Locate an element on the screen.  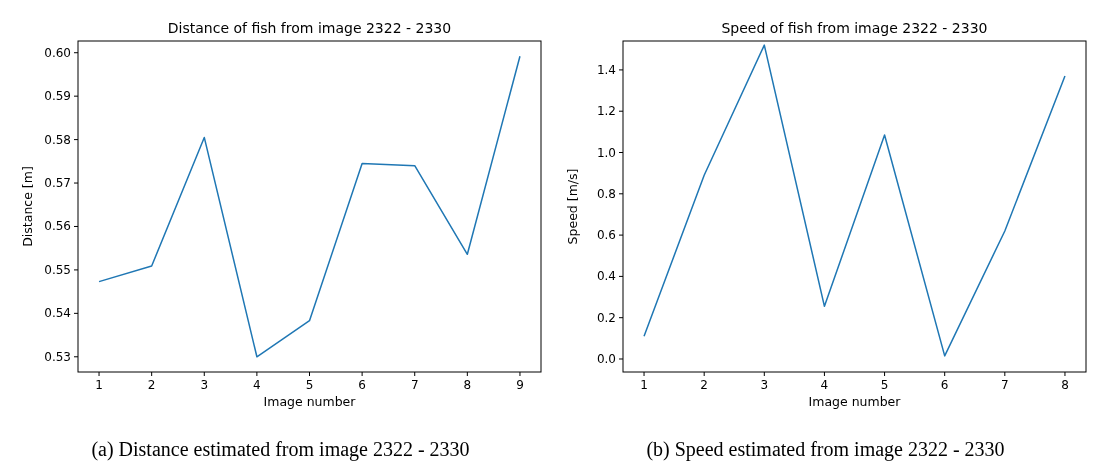
y-tick-label: 0.54 is located at coordinates (57, 313).